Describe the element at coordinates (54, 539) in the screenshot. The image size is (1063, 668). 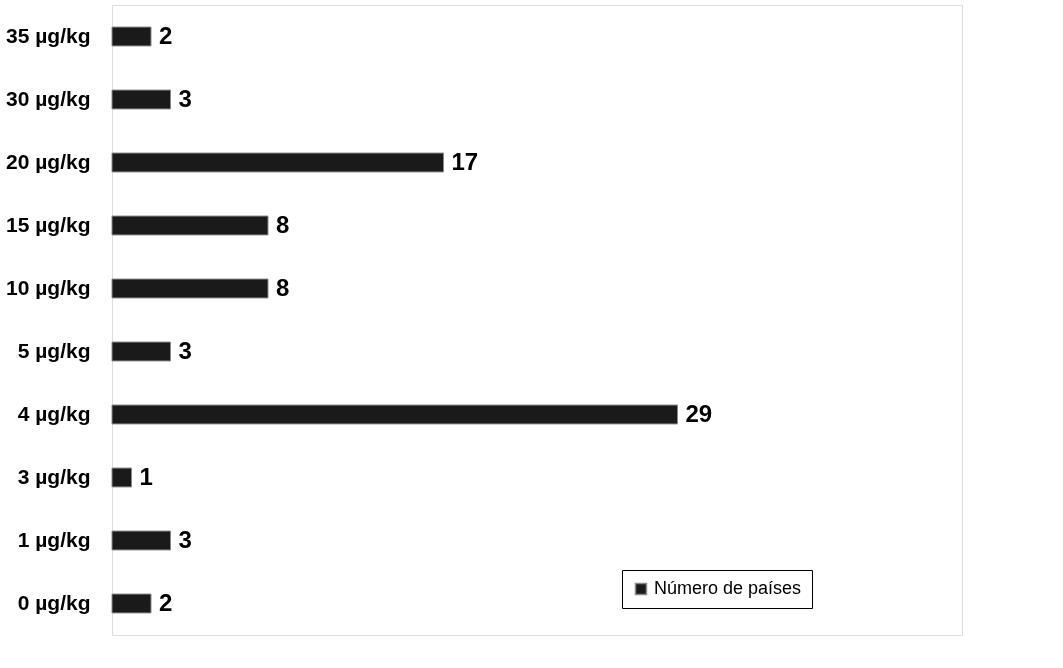
I see `y-tick-label: 1 µg/kg` at that location.